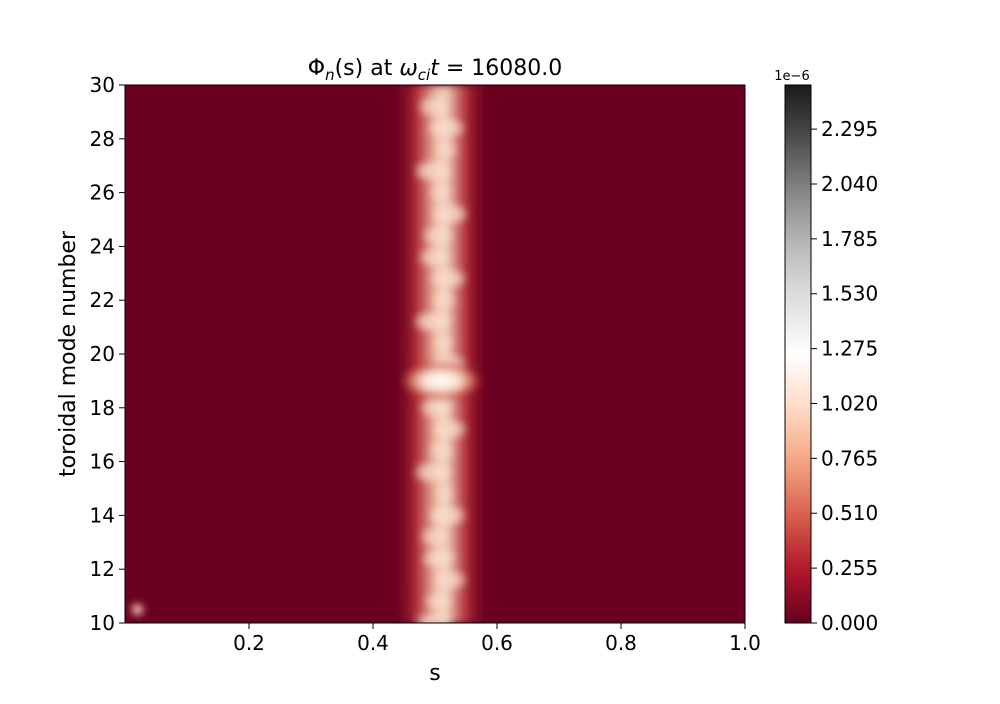 This screenshot has width=1000, height=704. I want to click on colorbar-tick-label: 1.530, so click(849, 294).